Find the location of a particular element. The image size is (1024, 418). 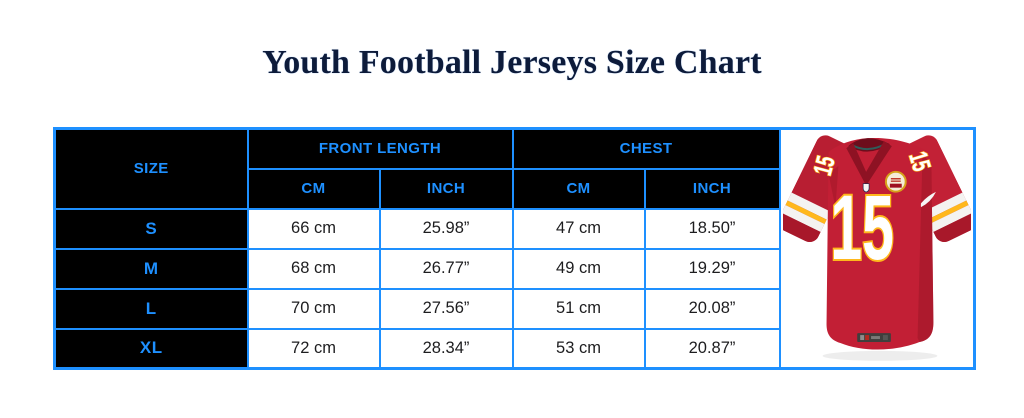

jersey-svg: 15 15 15 is located at coordinates (876, 247).